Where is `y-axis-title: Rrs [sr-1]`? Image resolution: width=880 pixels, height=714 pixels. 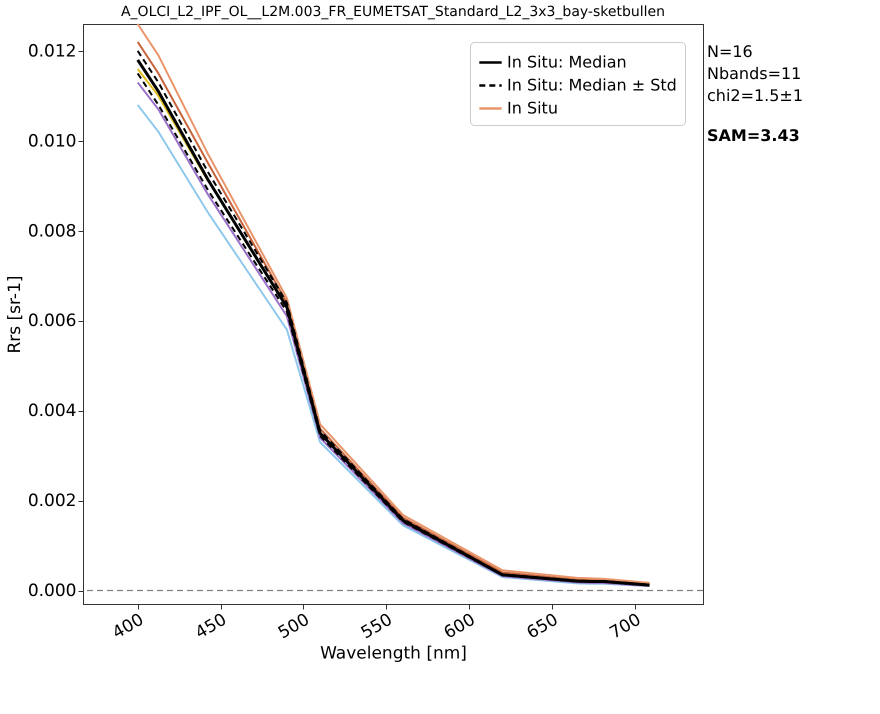
y-axis-title: Rrs [sr-1] is located at coordinates (14, 314).